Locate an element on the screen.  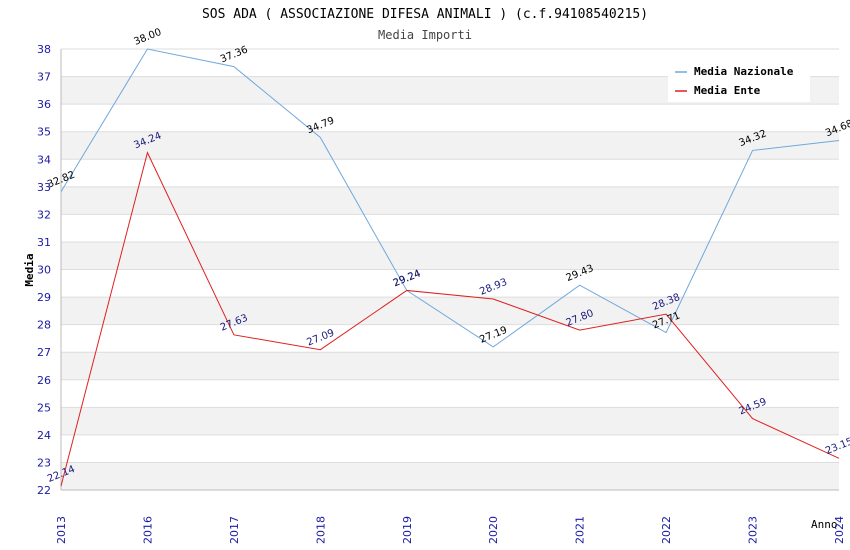
y-tick-label: 35 is located at coordinates (44, 132).